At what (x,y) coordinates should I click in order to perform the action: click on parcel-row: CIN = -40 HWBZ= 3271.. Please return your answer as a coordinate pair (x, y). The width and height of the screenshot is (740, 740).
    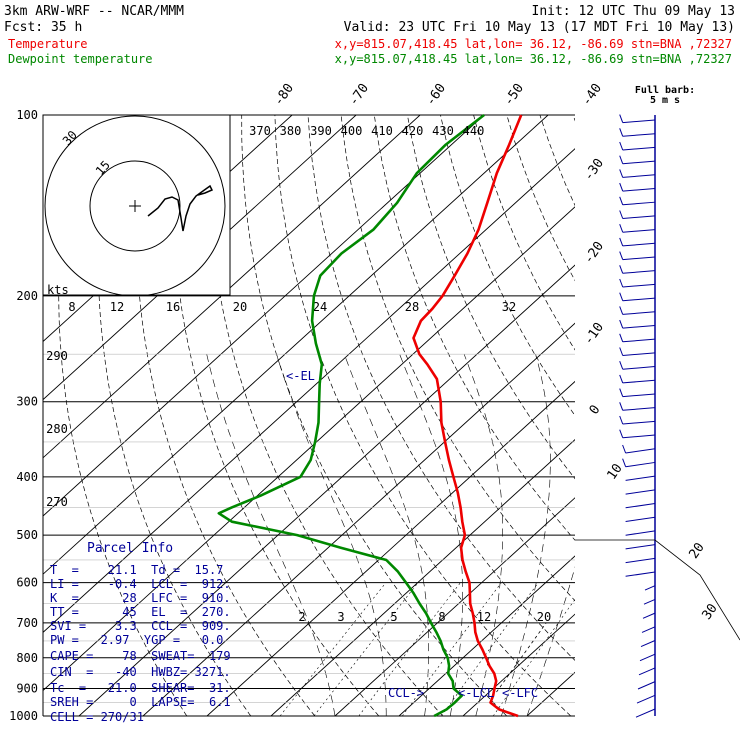
    Looking at the image, I should click on (140, 672).